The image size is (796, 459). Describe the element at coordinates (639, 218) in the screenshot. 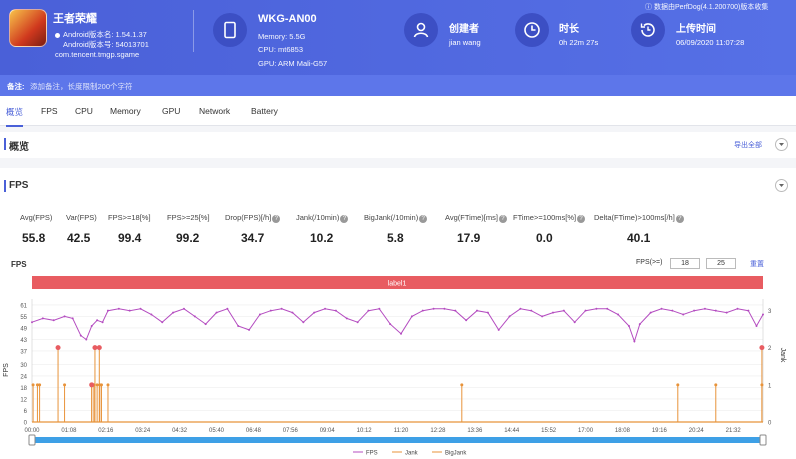

I see `metric-label: Delta(FTime)>100ms[/h]?` at that location.